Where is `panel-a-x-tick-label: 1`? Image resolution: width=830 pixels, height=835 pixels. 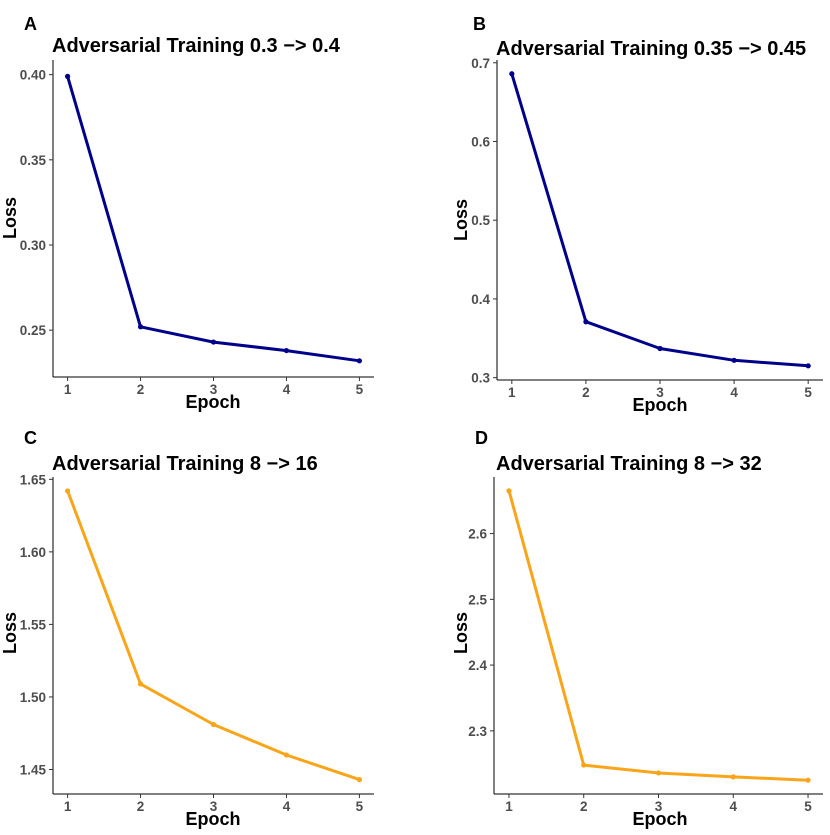 panel-a-x-tick-label: 1 is located at coordinates (68, 389).